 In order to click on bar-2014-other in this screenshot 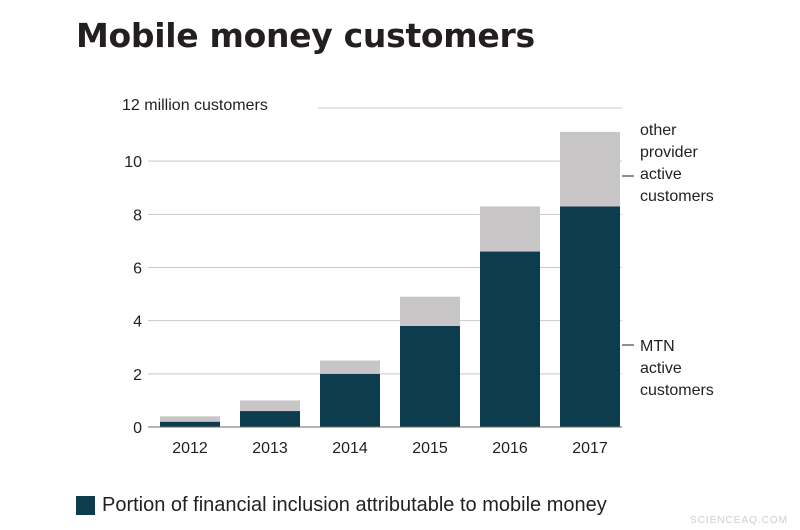, I will do `click(350, 367)`.